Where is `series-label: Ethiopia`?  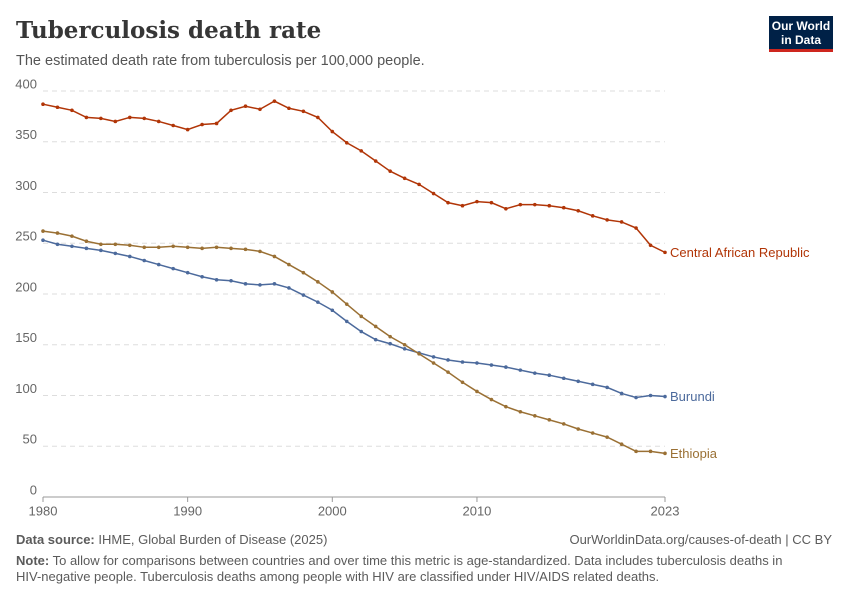
series-label: Ethiopia is located at coordinates (694, 453).